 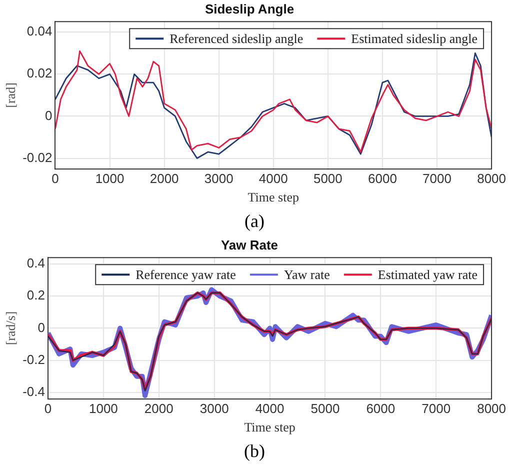 I want to click on y-tick-label: 0.4, so click(x=35, y=263).